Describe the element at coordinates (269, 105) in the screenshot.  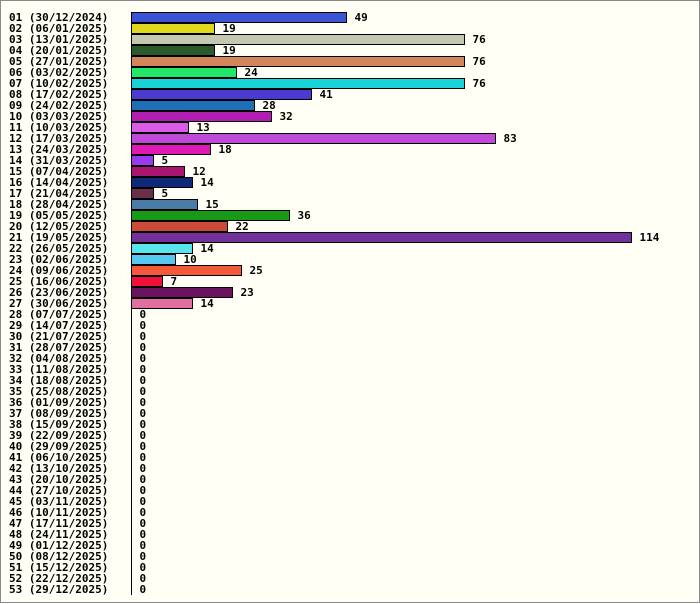
I see `value-label: 28` at that location.